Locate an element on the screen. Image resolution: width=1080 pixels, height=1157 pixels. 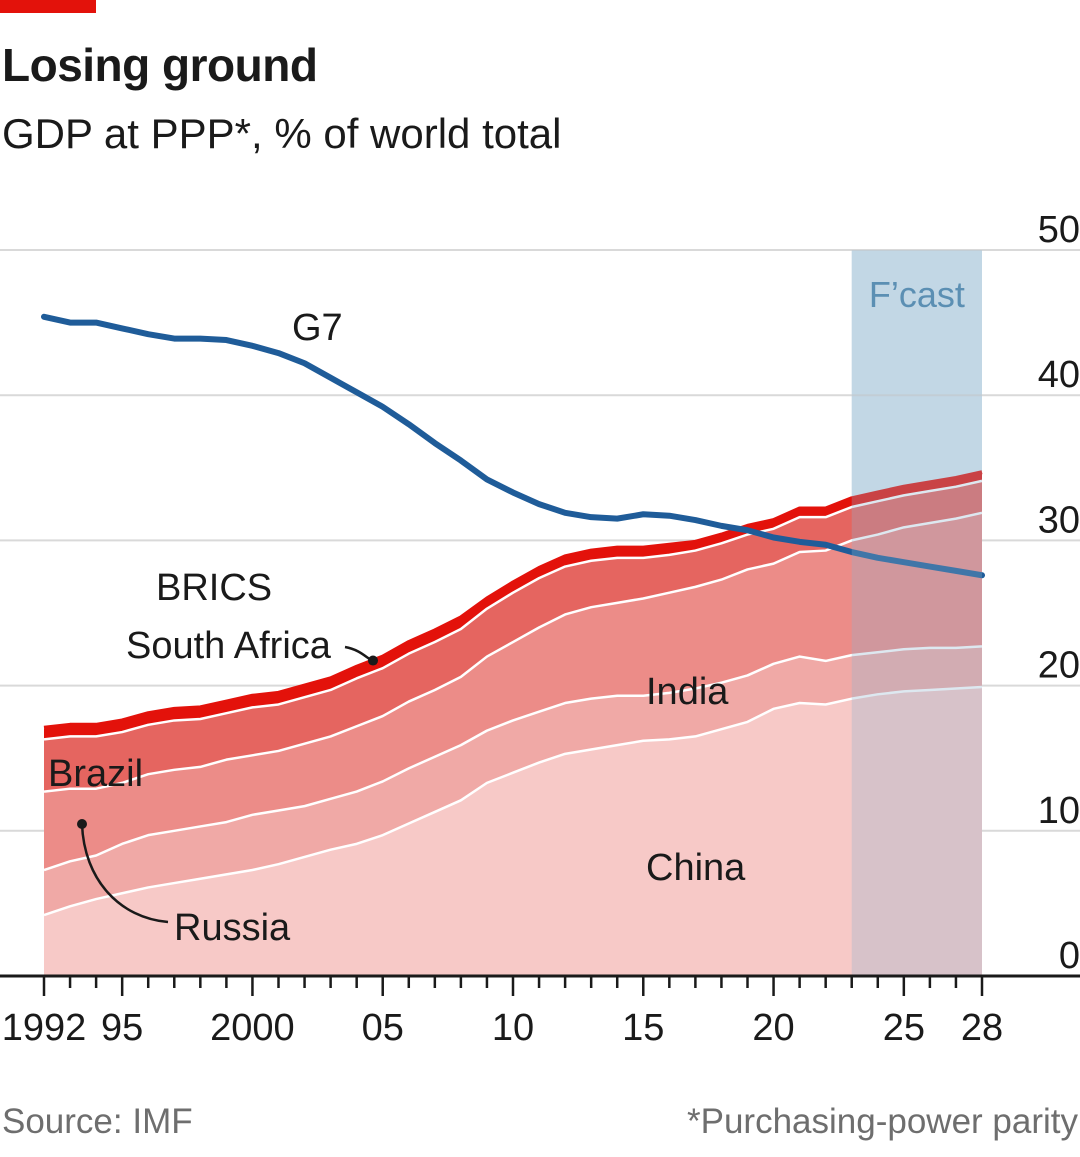
x-tick-label-2010: 10 is located at coordinates (513, 1028).